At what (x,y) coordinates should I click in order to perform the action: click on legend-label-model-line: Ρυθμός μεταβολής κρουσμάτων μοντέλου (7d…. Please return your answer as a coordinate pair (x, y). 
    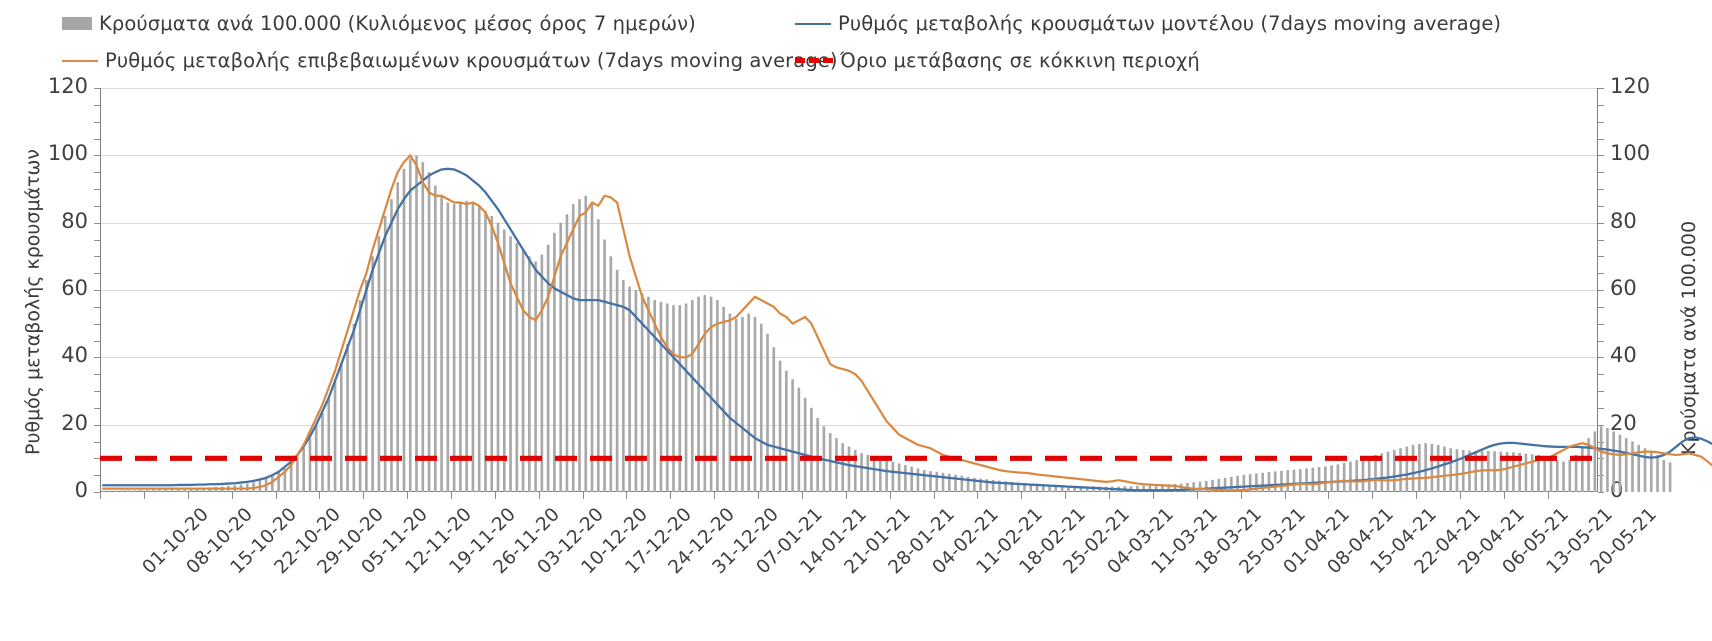
    Looking at the image, I should click on (1170, 23).